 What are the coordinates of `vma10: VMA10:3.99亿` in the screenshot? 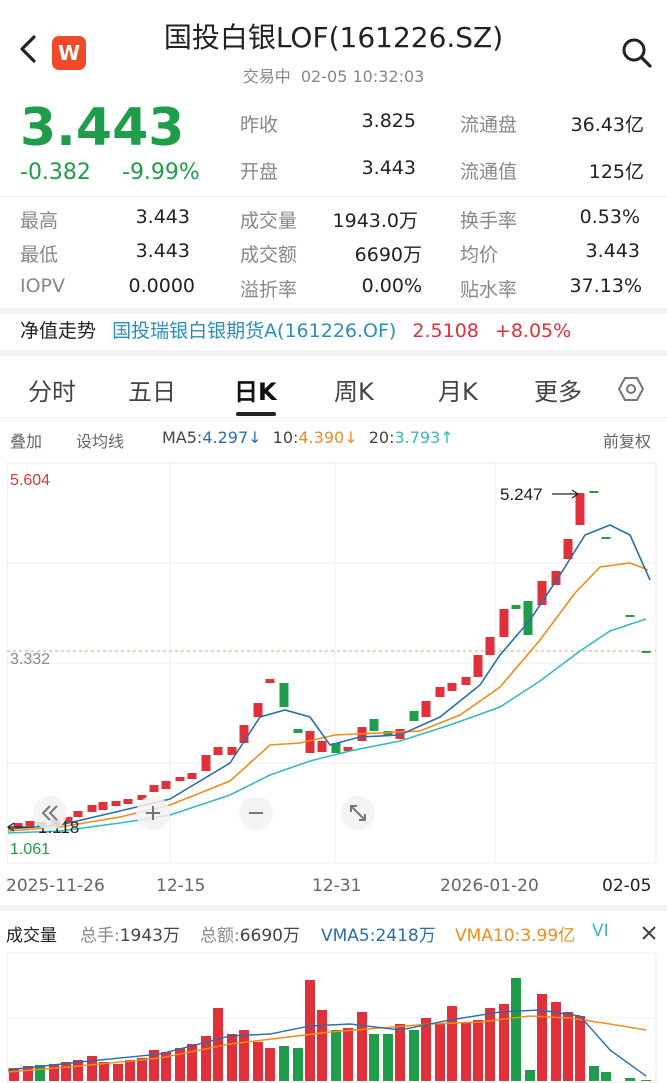 It's located at (515, 933).